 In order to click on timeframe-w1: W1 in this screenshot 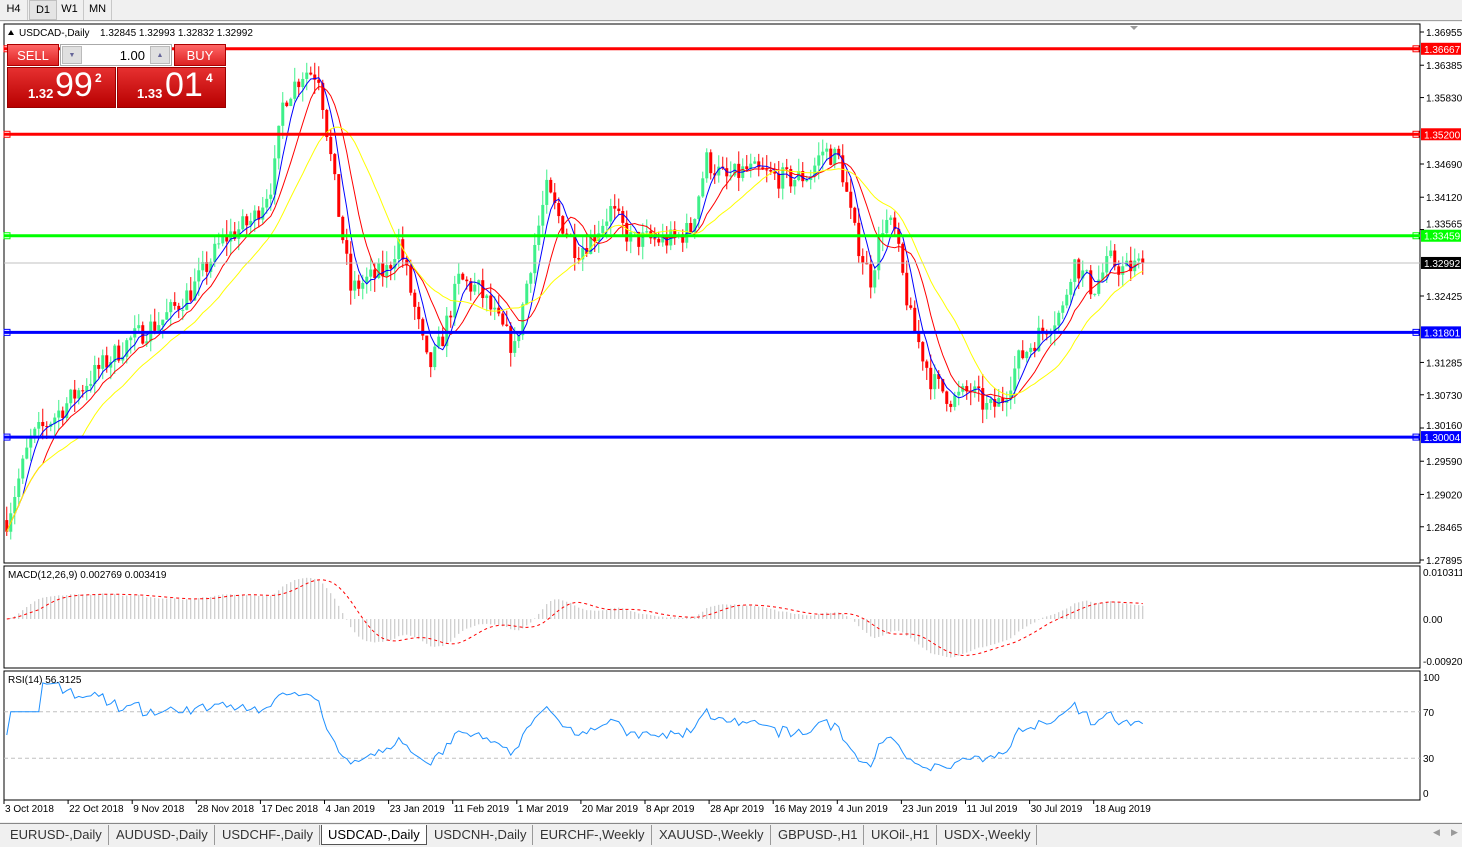, I will do `click(70, 10)`.